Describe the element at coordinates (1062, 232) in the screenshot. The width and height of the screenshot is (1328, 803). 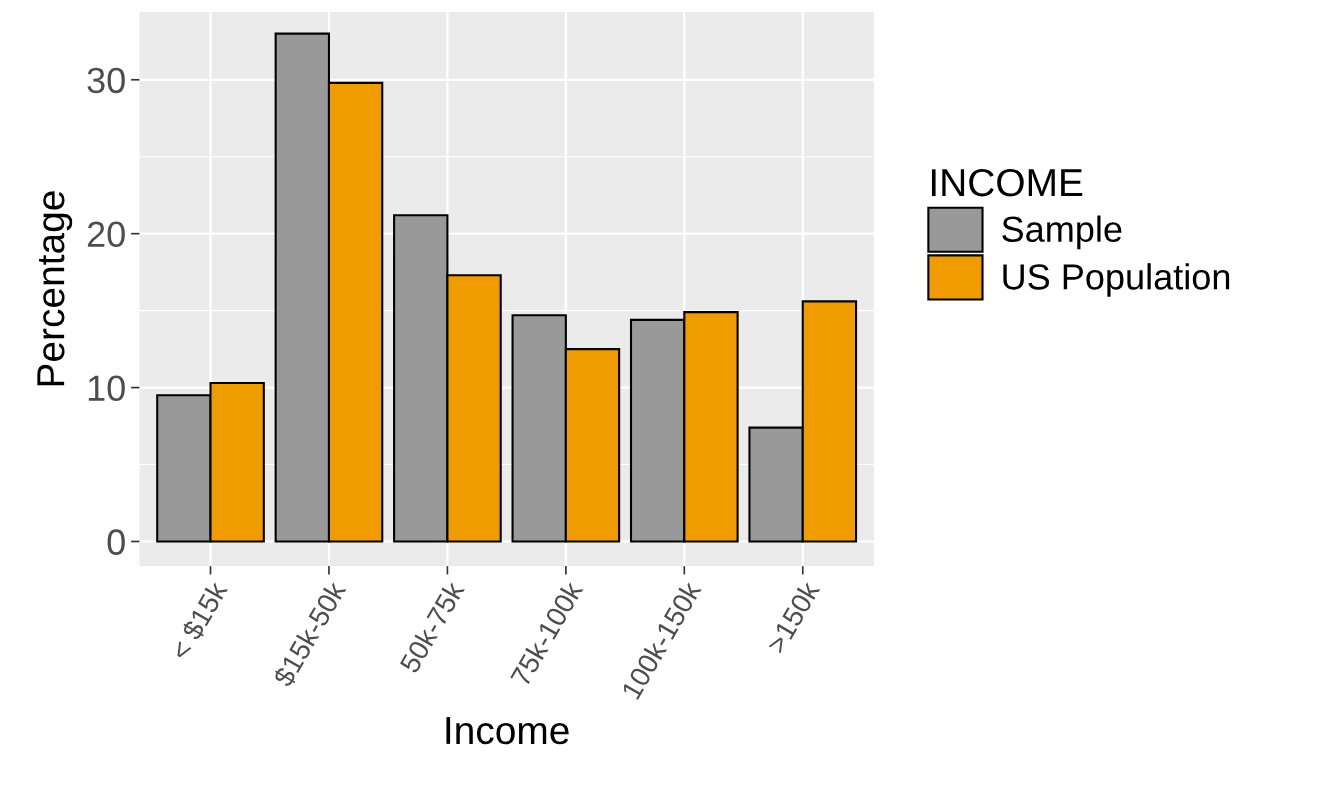
I see `legend-label: Sample` at that location.